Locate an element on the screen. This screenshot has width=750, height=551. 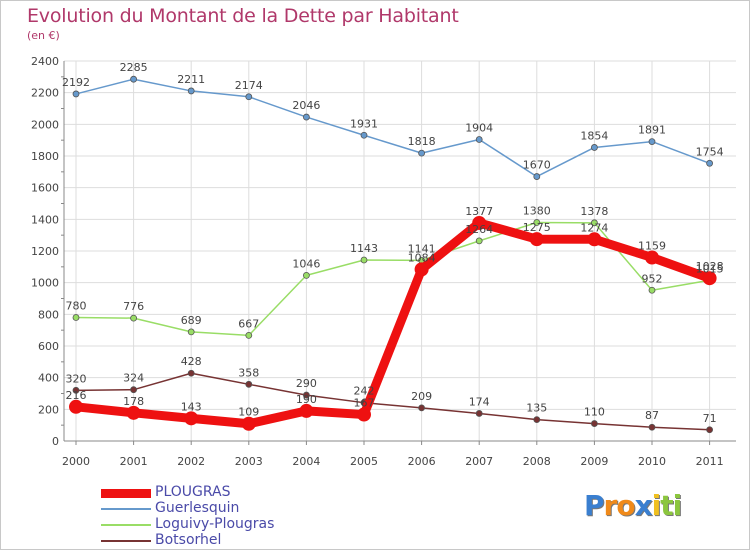
x-tick-label: 2007 is located at coordinates (479, 461).